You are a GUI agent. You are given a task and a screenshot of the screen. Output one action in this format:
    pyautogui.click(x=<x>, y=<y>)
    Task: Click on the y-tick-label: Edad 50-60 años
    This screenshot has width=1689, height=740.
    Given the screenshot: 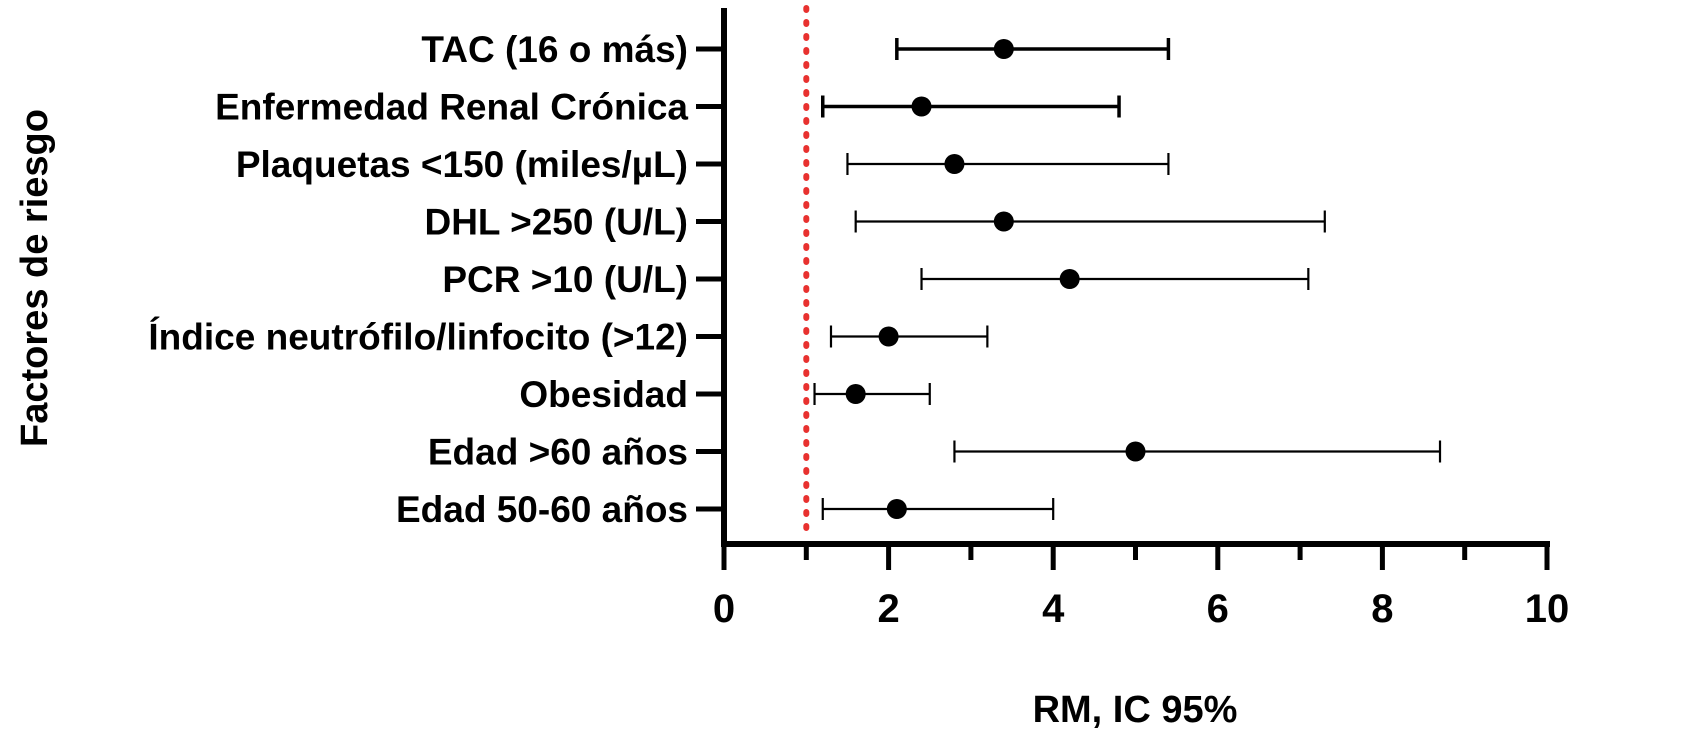 What is the action you would take?
    pyautogui.click(x=542, y=509)
    